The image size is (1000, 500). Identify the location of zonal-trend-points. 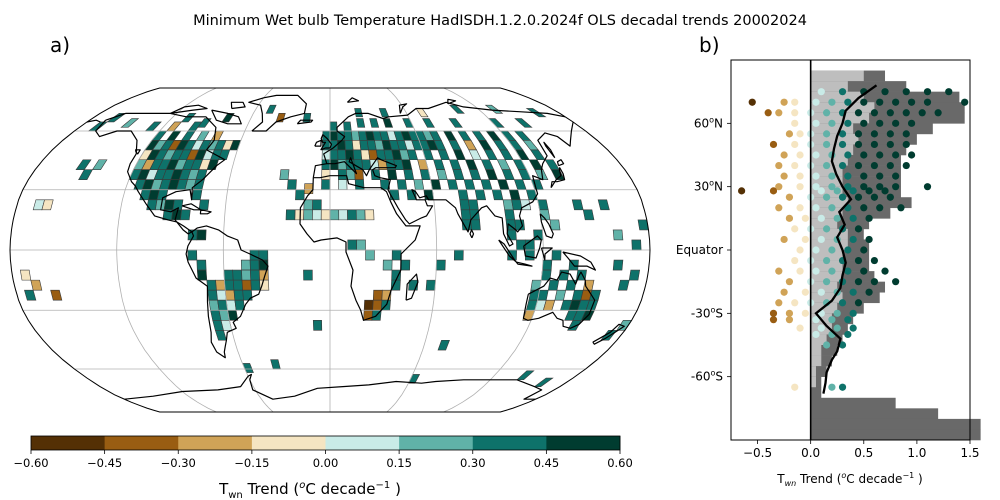
(853, 239).